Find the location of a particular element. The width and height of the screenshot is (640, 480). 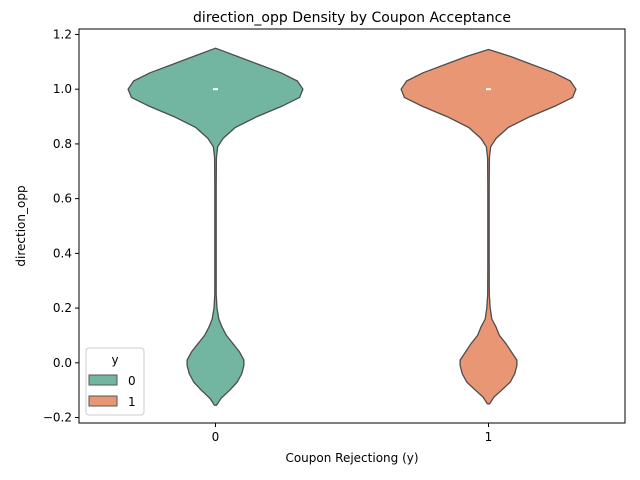

legend-label-1: 1 is located at coordinates (132, 402).